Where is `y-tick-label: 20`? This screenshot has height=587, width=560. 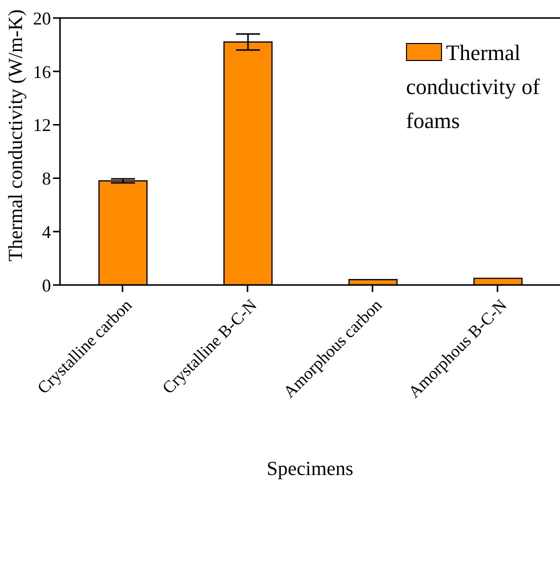 y-tick-label: 20 is located at coordinates (42, 18).